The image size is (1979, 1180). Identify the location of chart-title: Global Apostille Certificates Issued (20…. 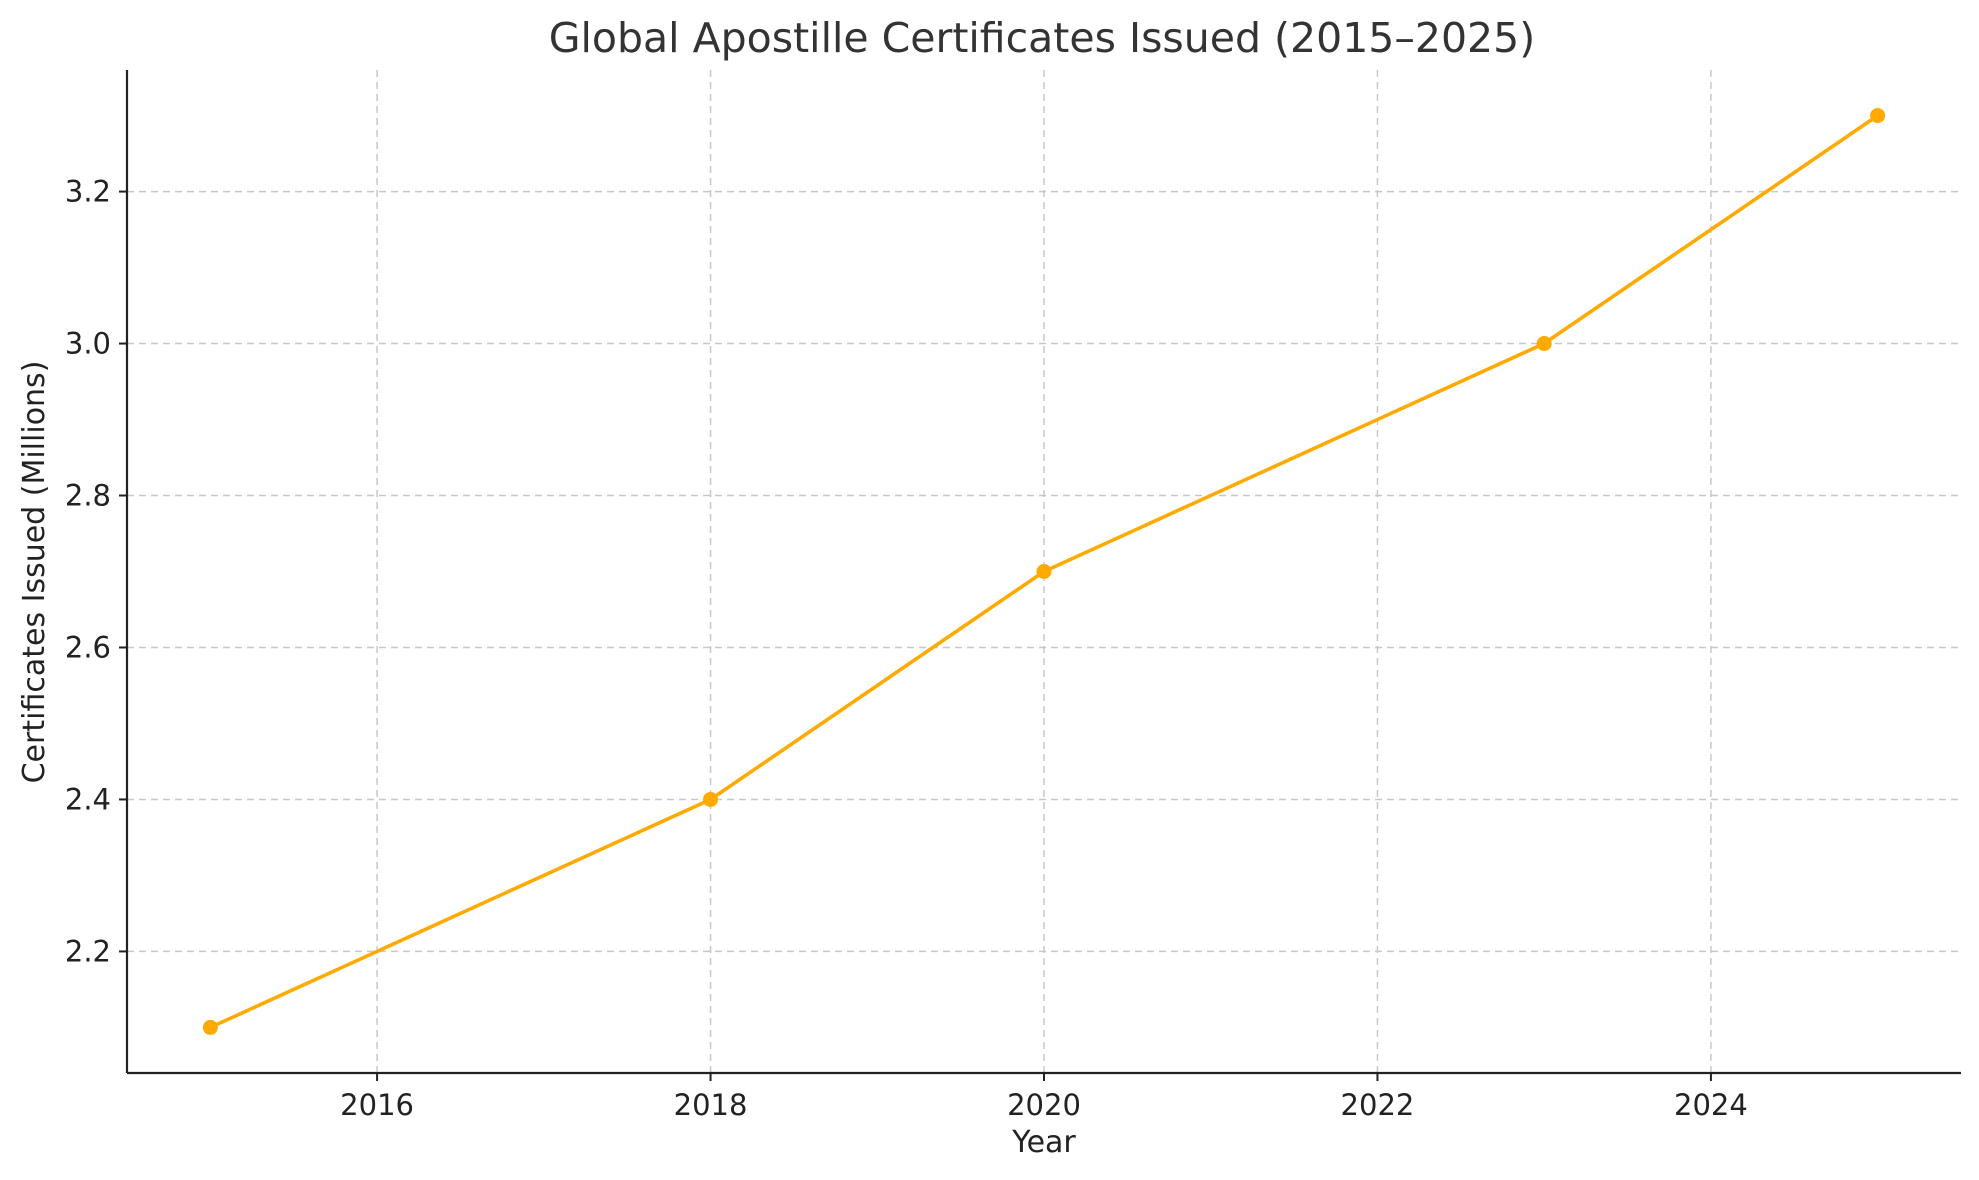
(1042, 38).